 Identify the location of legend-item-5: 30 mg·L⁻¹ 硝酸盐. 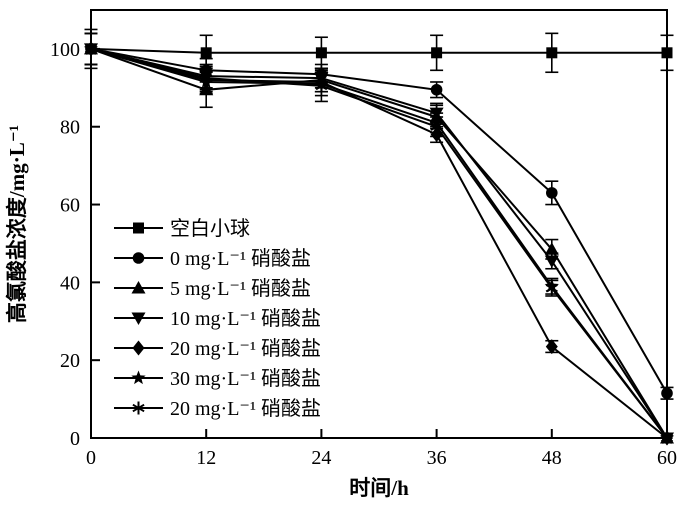
(217, 378).